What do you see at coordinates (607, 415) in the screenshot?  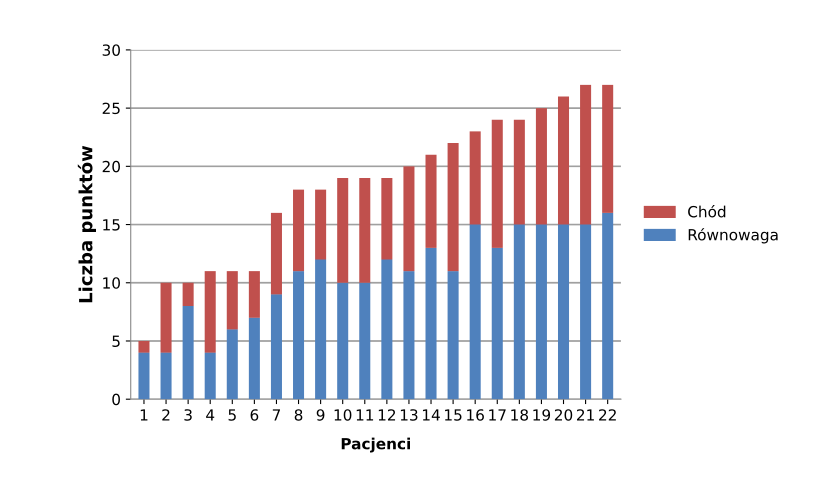 I see `x-tick-label: 22` at bounding box center [607, 415].